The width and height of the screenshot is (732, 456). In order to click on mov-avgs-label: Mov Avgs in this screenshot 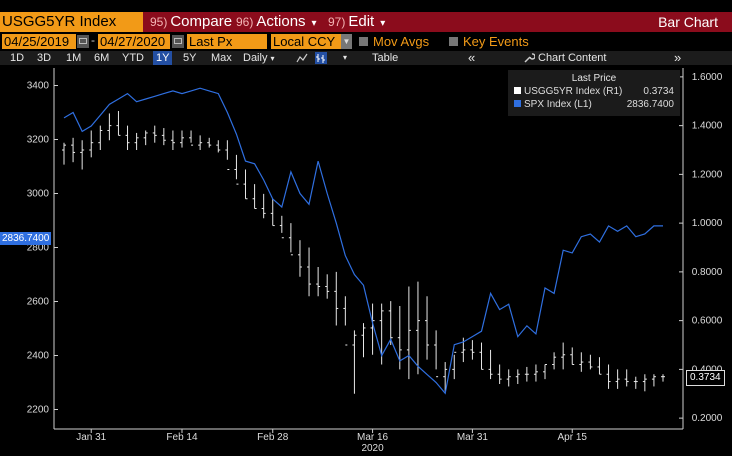, I will do `click(401, 41)`.